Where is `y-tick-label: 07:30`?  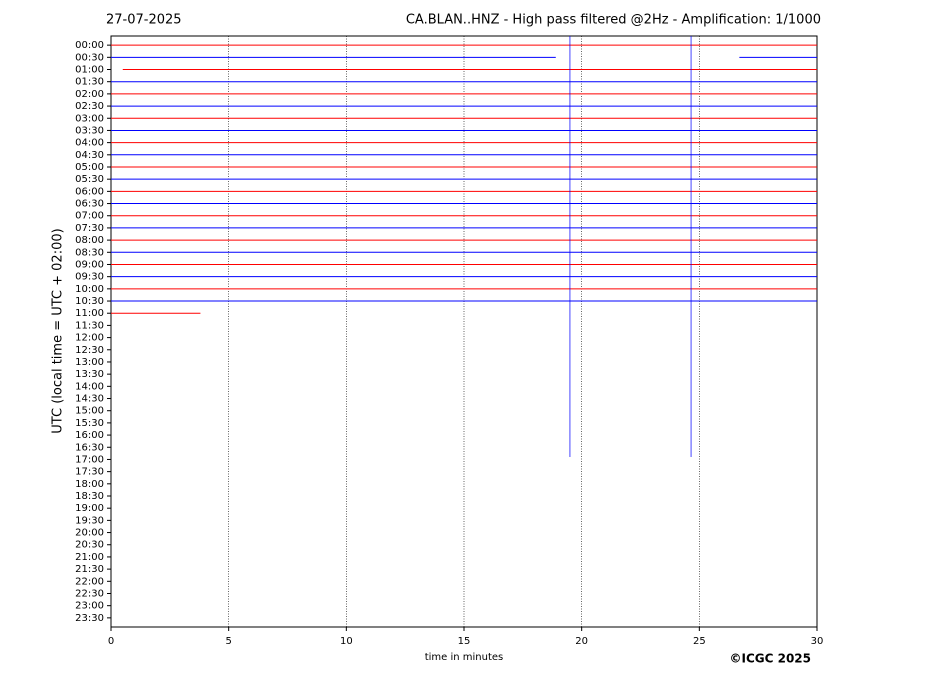 y-tick-label: 07:30 is located at coordinates (89, 228).